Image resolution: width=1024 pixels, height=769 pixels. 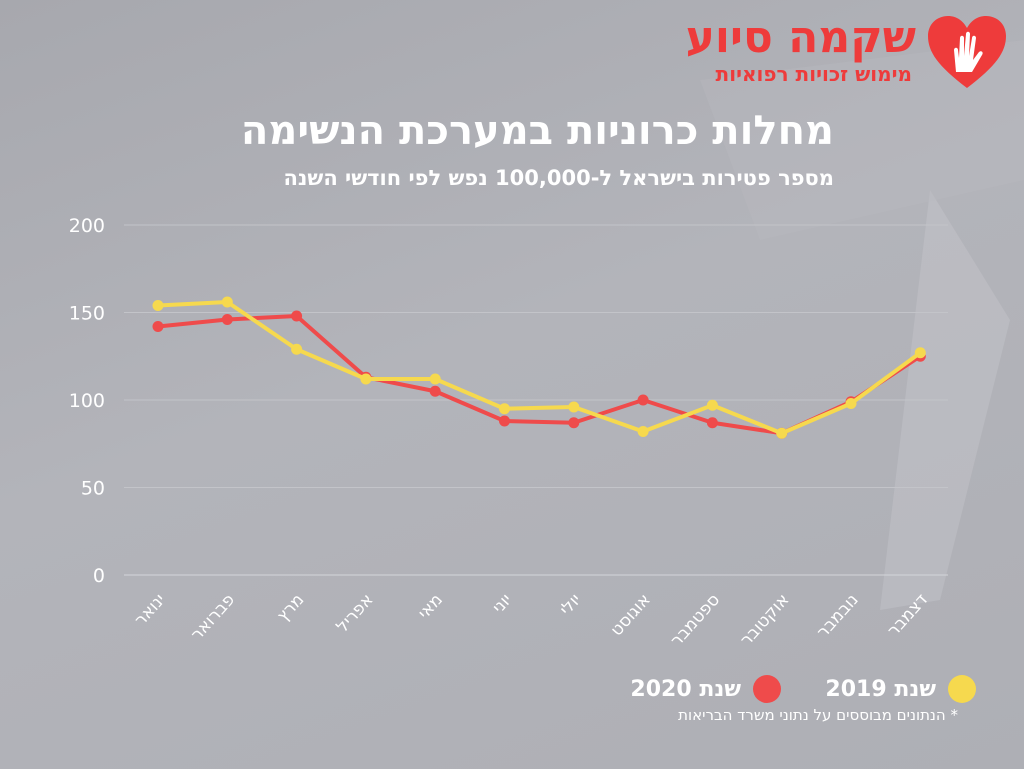 What do you see at coordinates (813, 74) in the screenshot?
I see `logo-tagline: מימוש זכויות רפואיות` at bounding box center [813, 74].